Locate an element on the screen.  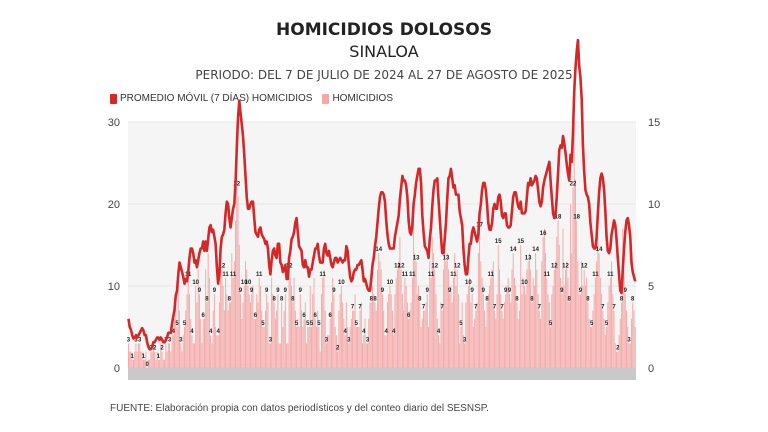
bar-value-label: 6 is located at coordinates (330, 316).